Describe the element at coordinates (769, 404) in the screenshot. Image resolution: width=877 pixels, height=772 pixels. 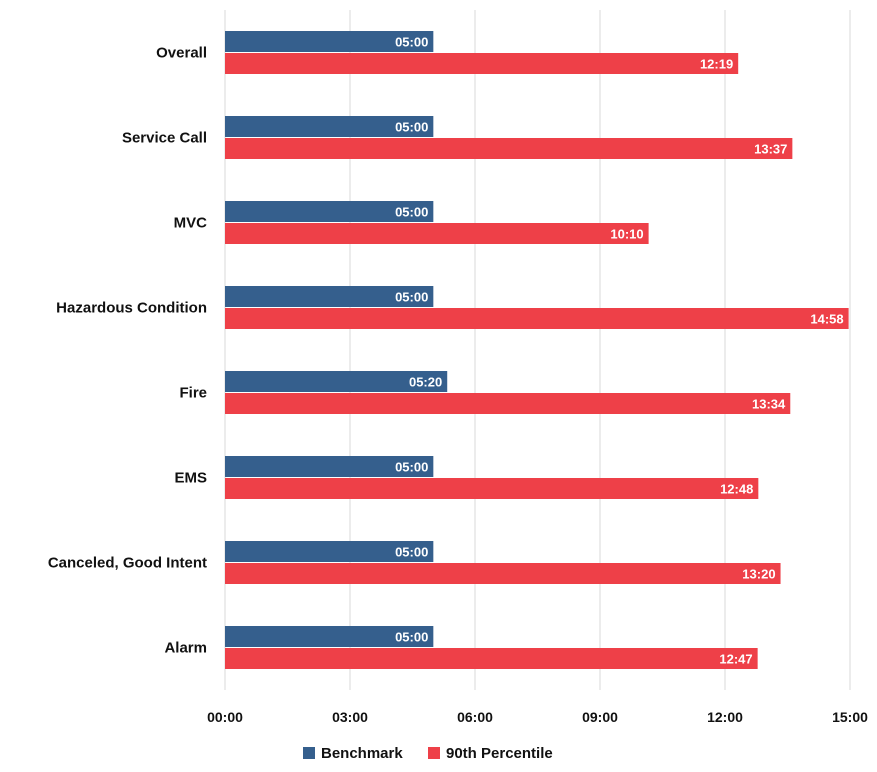
I see `data-label: 13:34` at that location.